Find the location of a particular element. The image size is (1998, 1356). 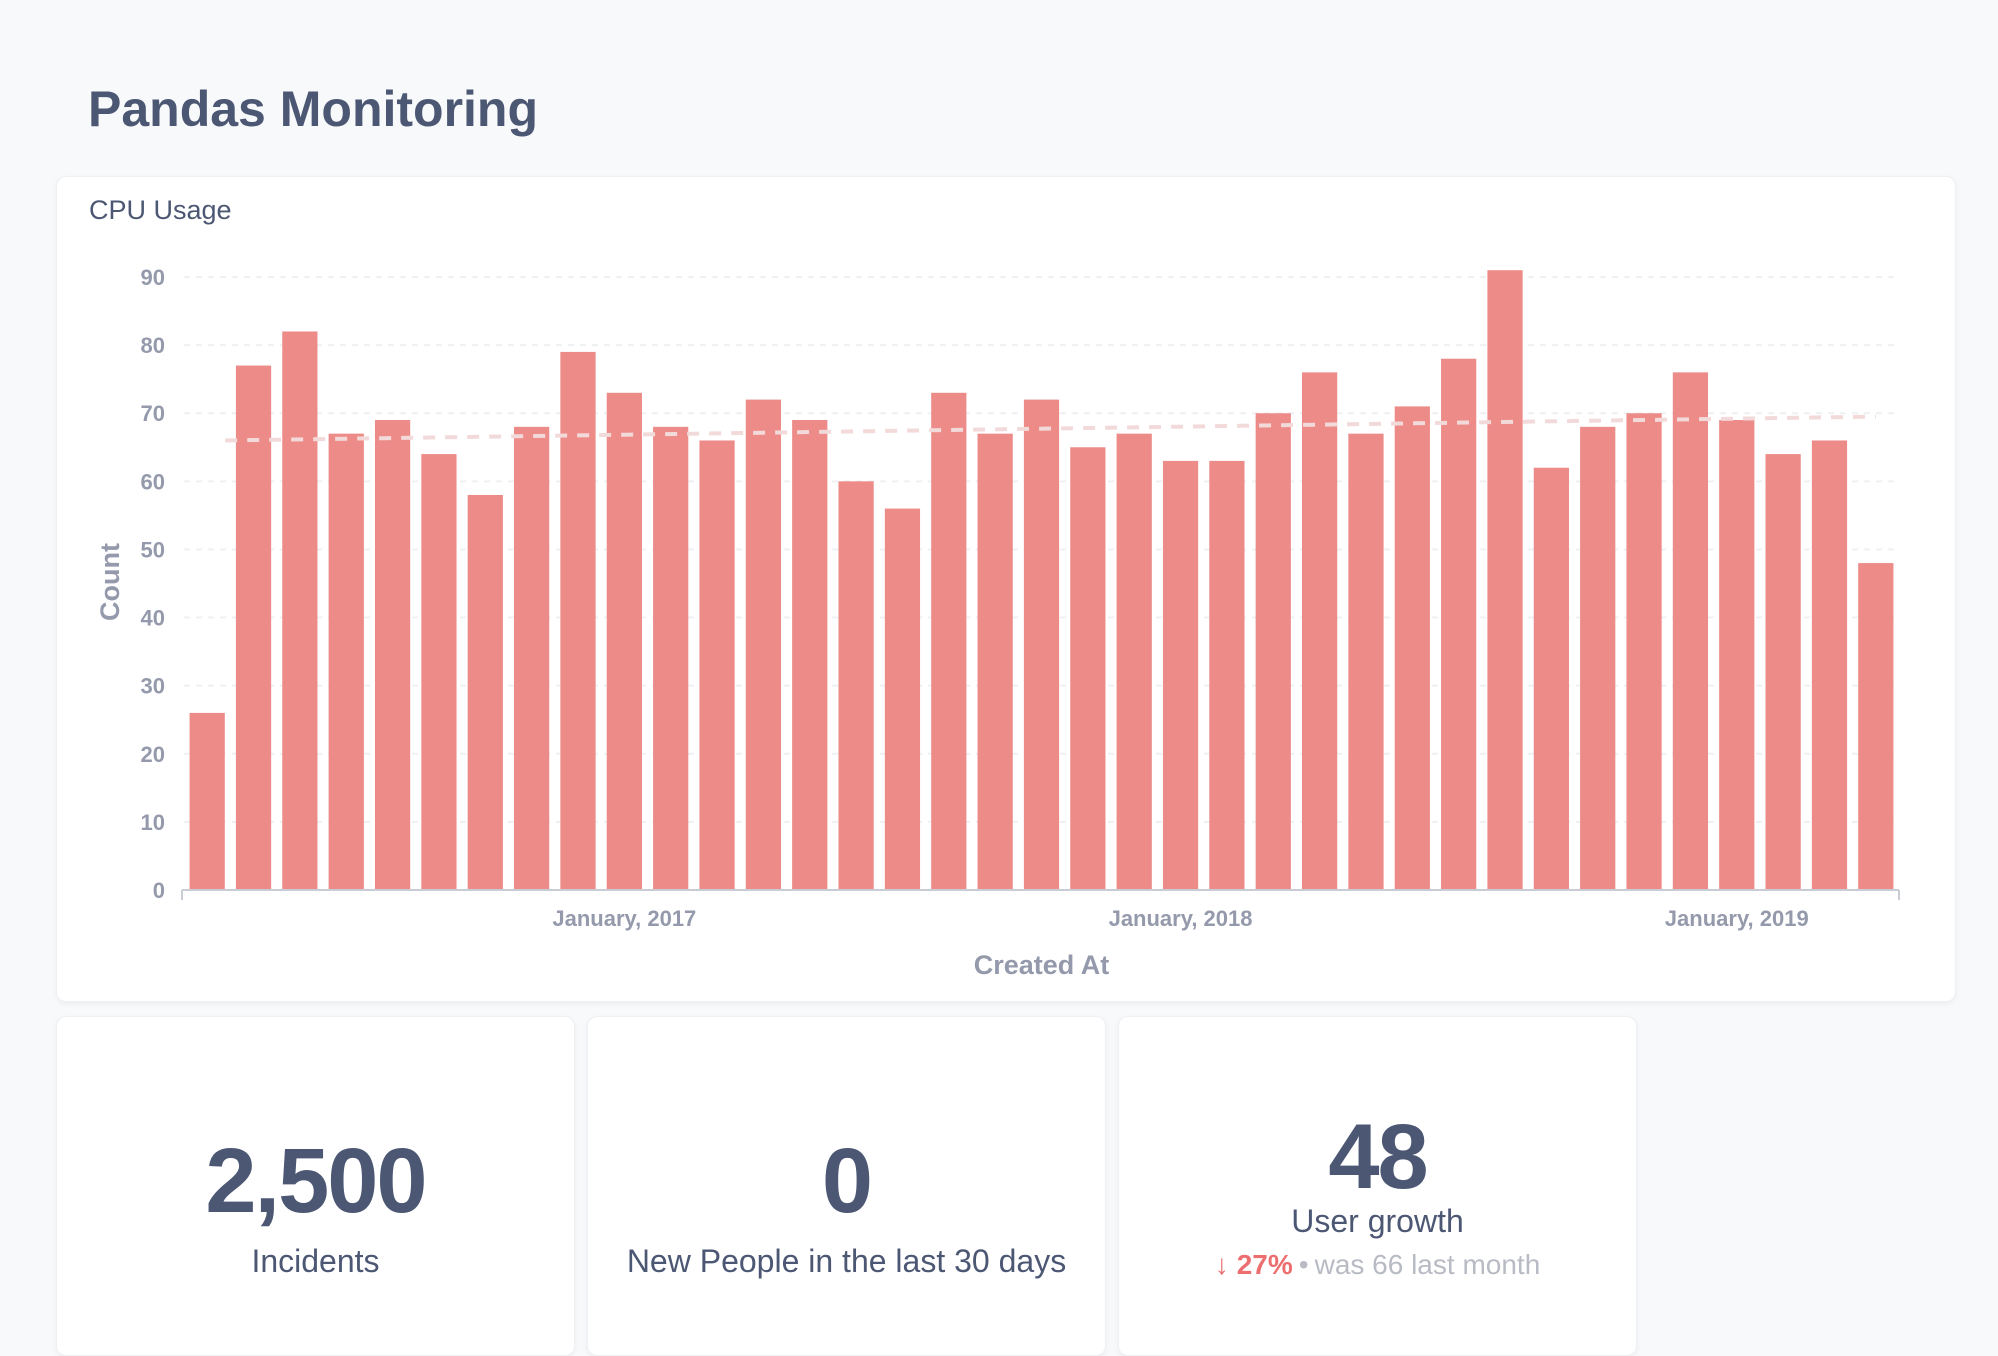

trend-line is located at coordinates (1050, 428).